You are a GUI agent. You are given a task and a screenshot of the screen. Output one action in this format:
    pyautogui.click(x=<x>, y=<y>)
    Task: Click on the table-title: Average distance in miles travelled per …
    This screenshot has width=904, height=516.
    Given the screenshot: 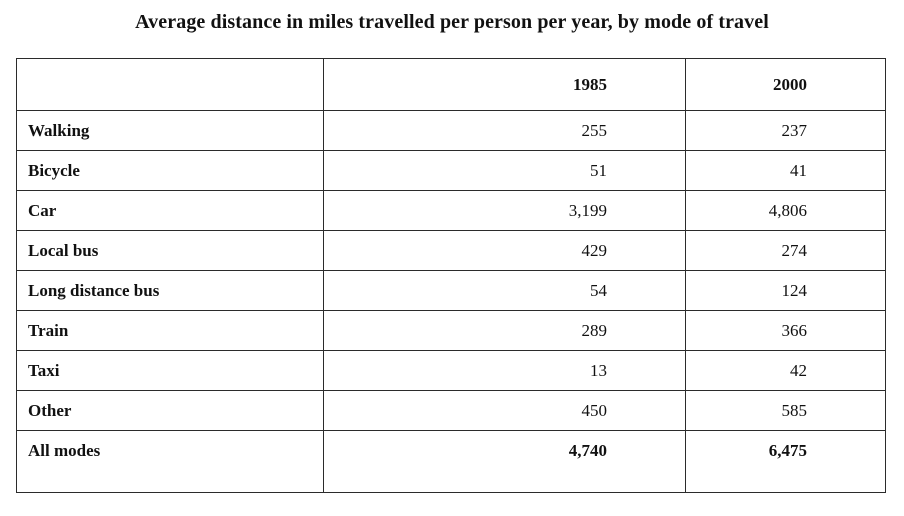 What is the action you would take?
    pyautogui.click(x=452, y=22)
    